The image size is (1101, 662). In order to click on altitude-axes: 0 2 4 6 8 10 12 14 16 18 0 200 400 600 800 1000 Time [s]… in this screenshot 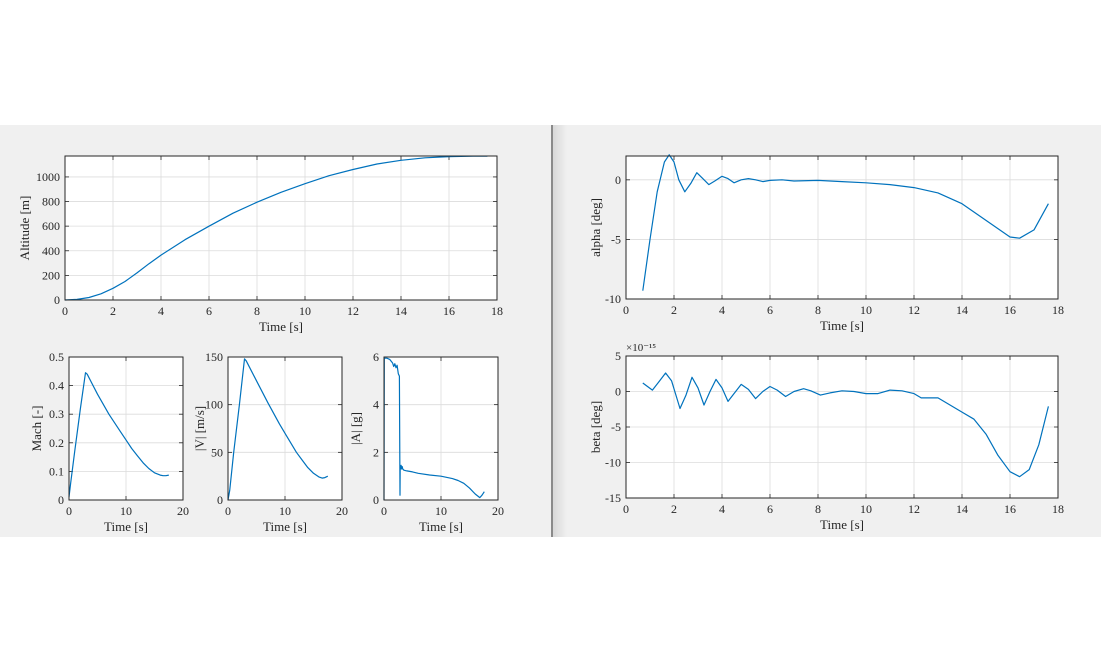, I will do `click(260, 244)`.